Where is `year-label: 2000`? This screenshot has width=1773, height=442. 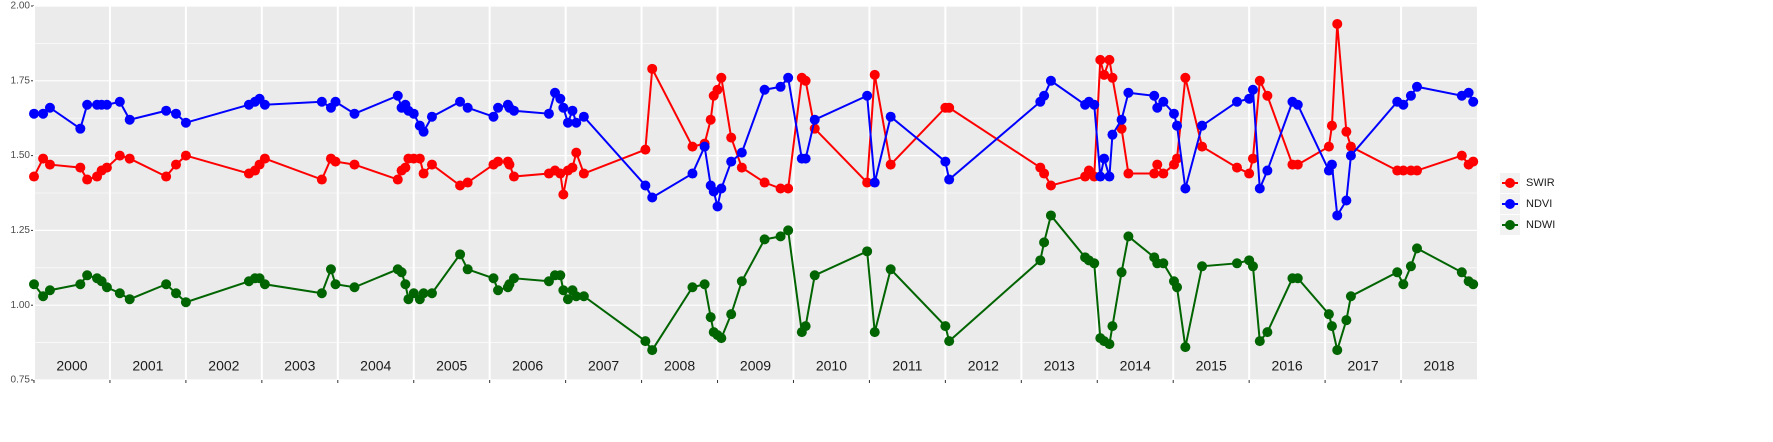 year-label: 2000 is located at coordinates (71, 366).